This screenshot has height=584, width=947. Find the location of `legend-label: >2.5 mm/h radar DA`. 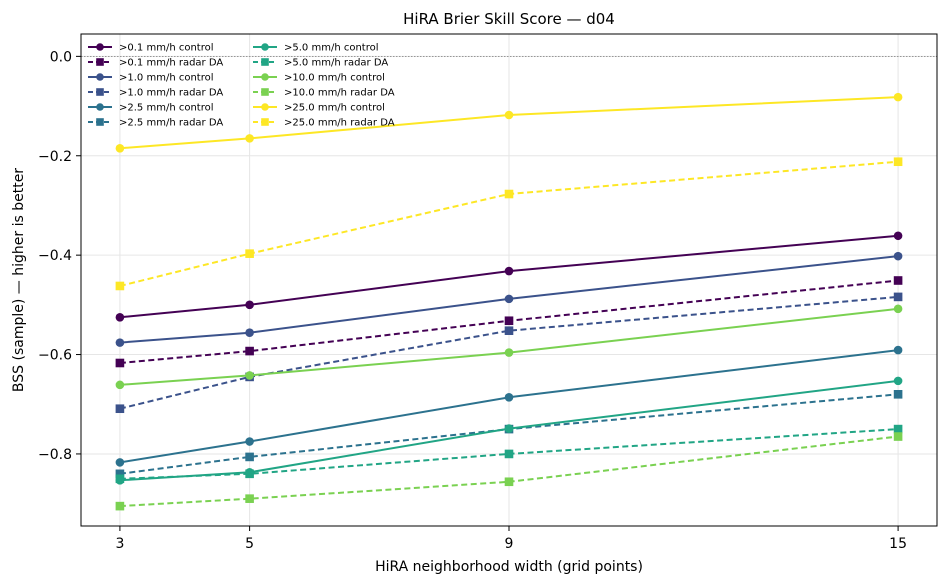

legend-label: >2.5 mm/h radar DA is located at coordinates (171, 123).